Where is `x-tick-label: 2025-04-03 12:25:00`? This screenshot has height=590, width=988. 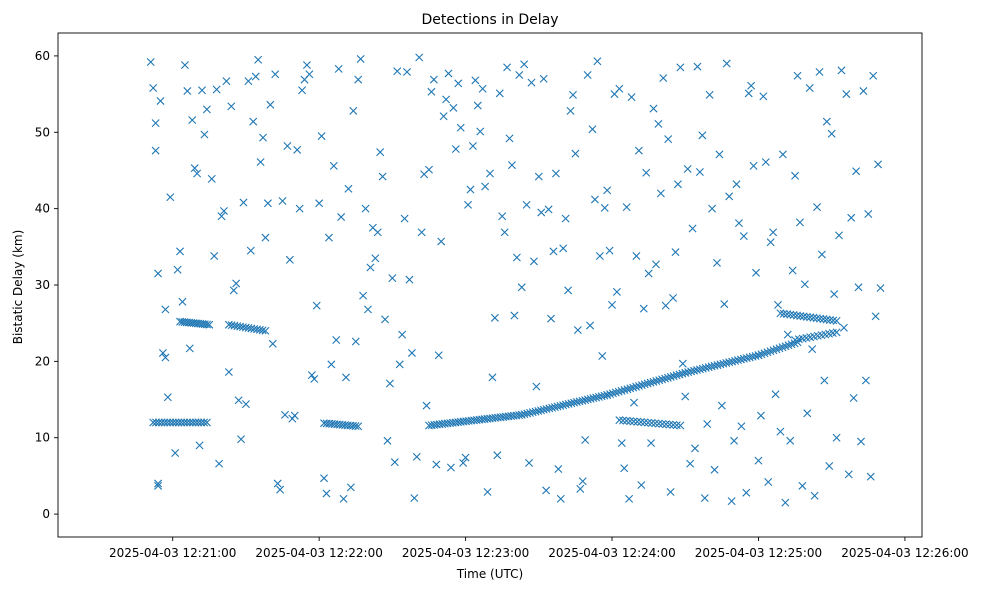
x-tick-label: 2025-04-03 12:25:00 is located at coordinates (758, 553).